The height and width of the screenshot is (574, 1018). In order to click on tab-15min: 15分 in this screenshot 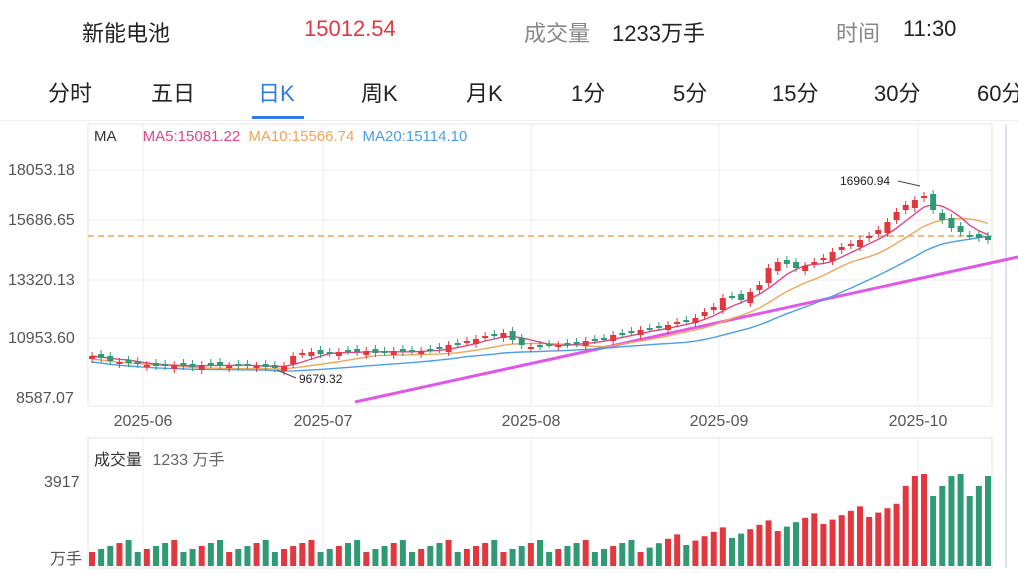, I will do `click(795, 93)`.